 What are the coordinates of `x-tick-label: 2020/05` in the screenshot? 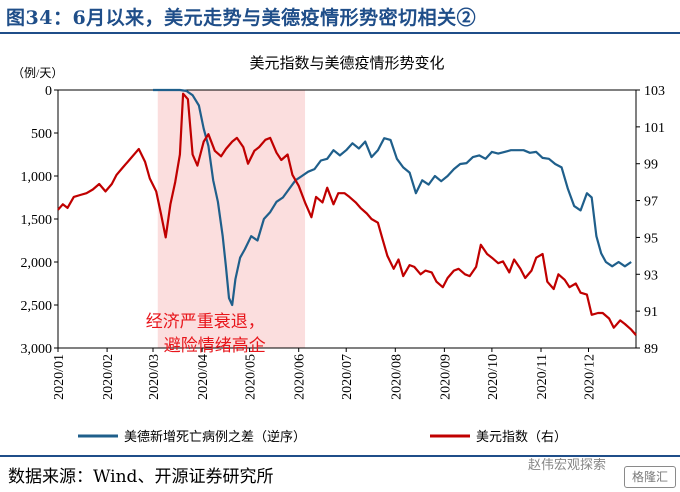 It's located at (251, 377).